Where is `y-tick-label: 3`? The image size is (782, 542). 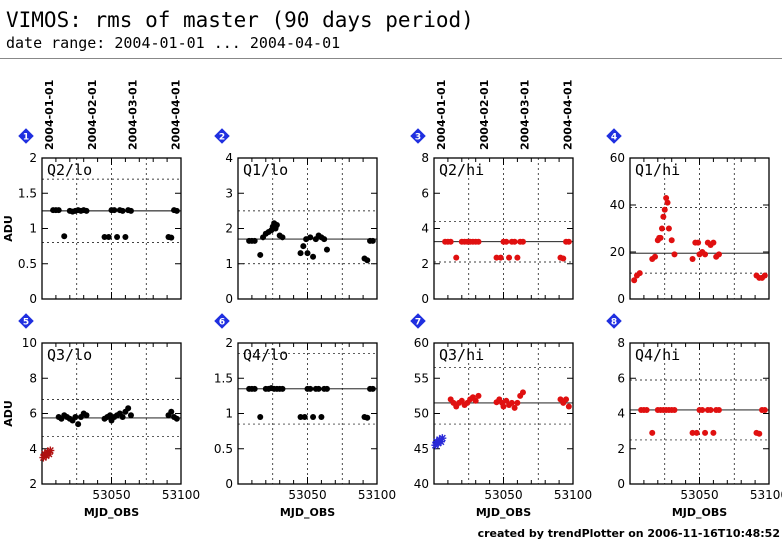 y-tick-label: 3 is located at coordinates (229, 193).